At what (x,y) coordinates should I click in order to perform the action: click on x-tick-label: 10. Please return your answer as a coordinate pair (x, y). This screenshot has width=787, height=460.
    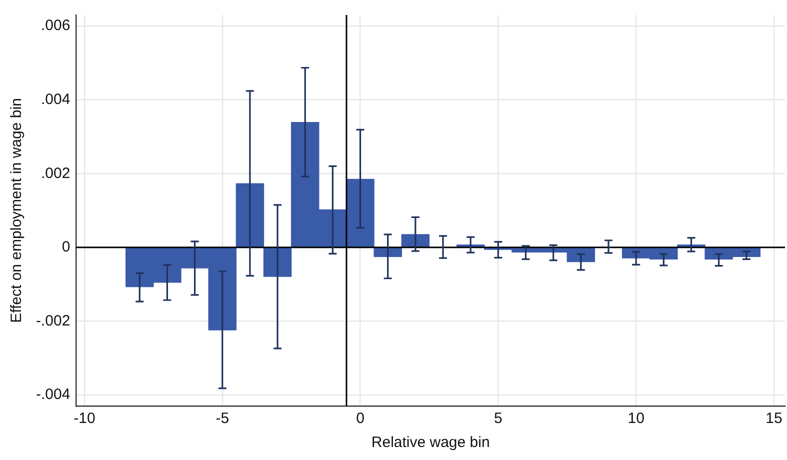
    Looking at the image, I should click on (636, 419).